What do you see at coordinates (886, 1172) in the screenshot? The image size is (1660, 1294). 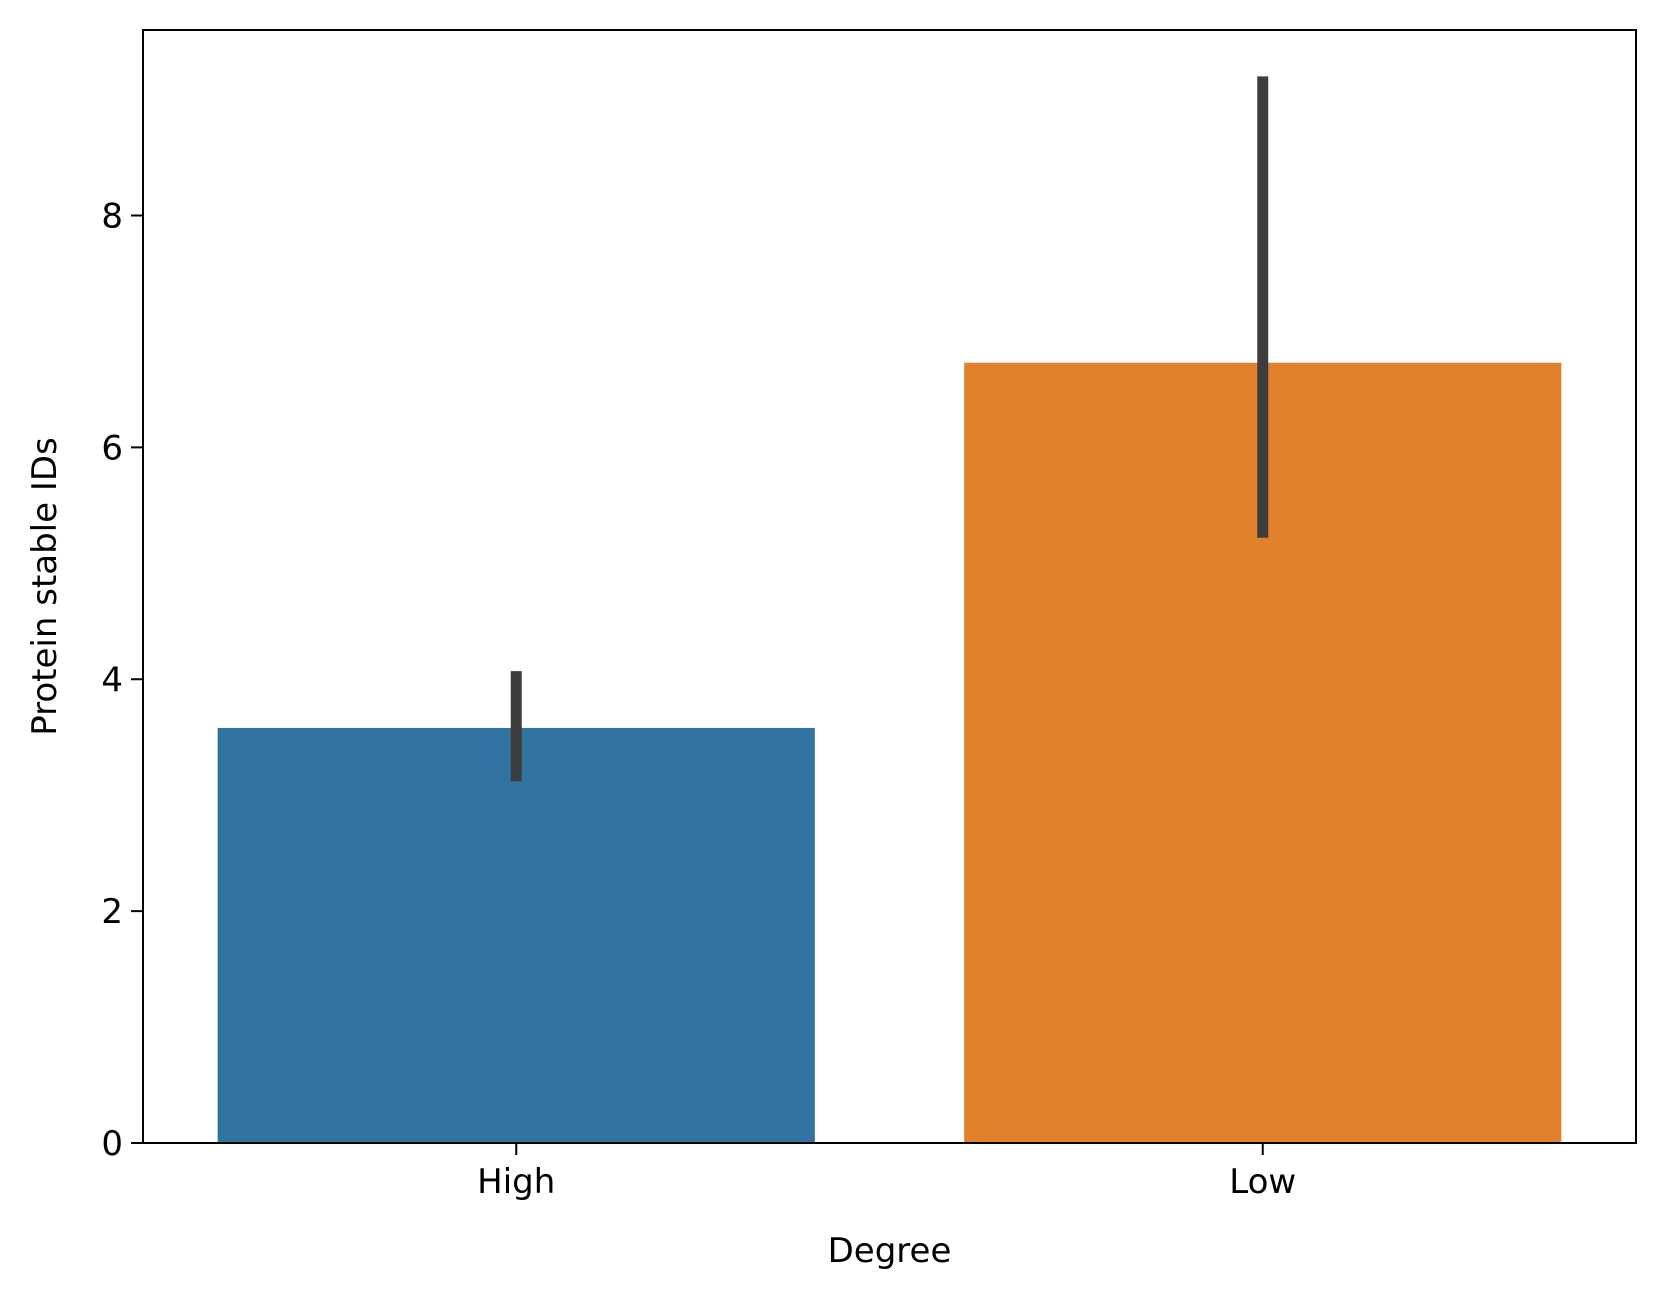 I see `x-axis: High Low` at bounding box center [886, 1172].